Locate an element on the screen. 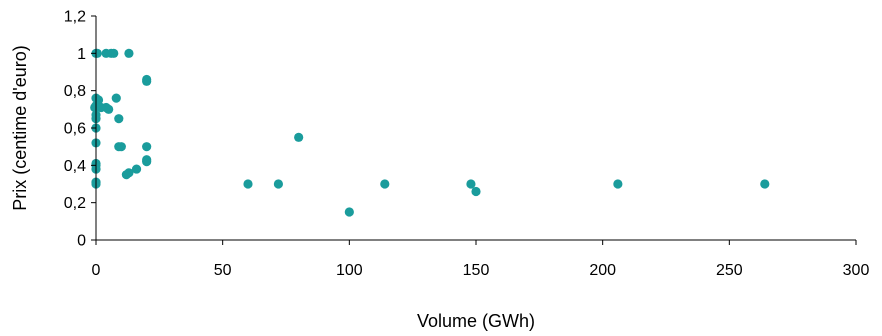 This screenshot has height=336, width=882. y-axis-title: Prix (centime d'euro) is located at coordinates (20, 128).